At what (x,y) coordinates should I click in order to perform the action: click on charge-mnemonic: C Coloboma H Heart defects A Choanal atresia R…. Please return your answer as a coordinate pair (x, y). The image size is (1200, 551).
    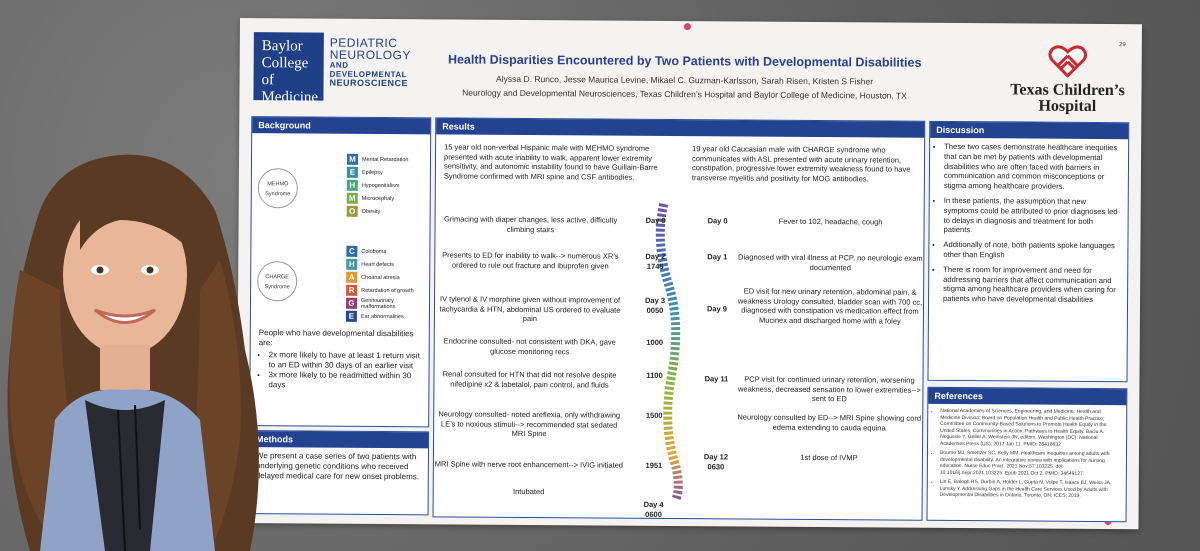
    Looking at the image, I should click on (387, 284).